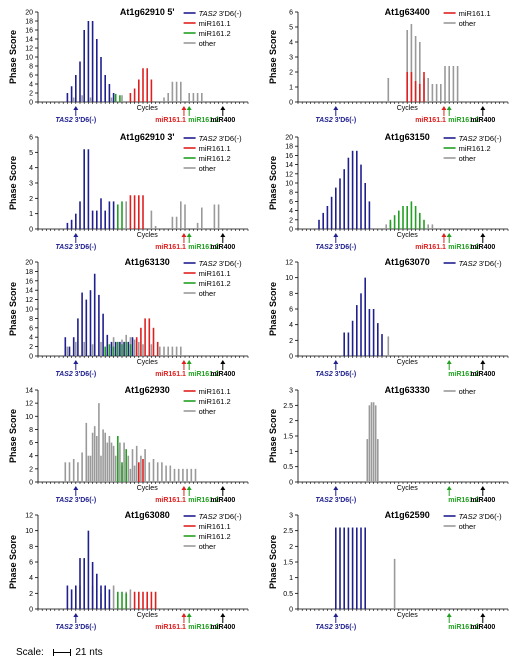  What do you see at coordinates (29, 22) in the screenshot?
I see `y-tick-label: 18` at bounding box center [29, 22].